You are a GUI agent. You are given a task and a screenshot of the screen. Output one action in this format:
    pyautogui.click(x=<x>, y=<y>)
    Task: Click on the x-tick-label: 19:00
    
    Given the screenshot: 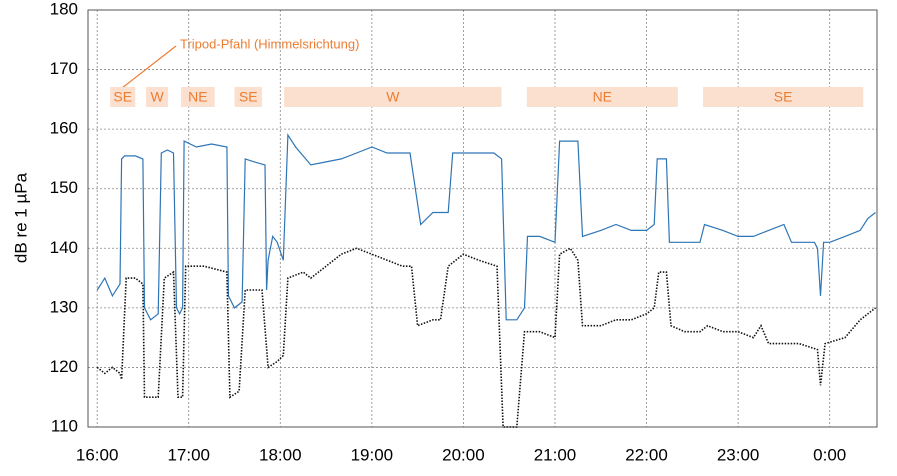 What is the action you would take?
    pyautogui.click(x=372, y=454)
    